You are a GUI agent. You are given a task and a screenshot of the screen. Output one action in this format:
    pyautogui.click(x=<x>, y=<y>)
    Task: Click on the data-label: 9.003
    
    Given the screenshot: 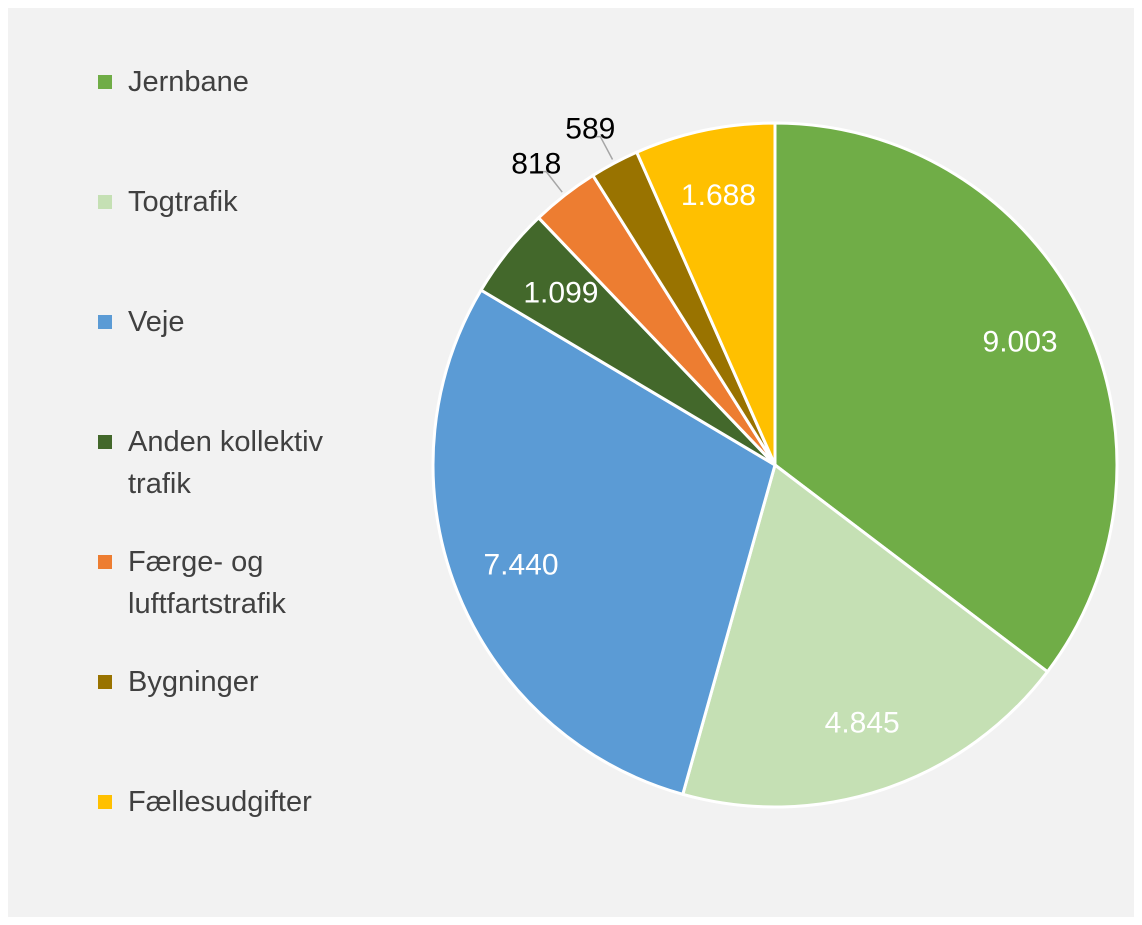 What is the action you would take?
    pyautogui.click(x=1020, y=341)
    